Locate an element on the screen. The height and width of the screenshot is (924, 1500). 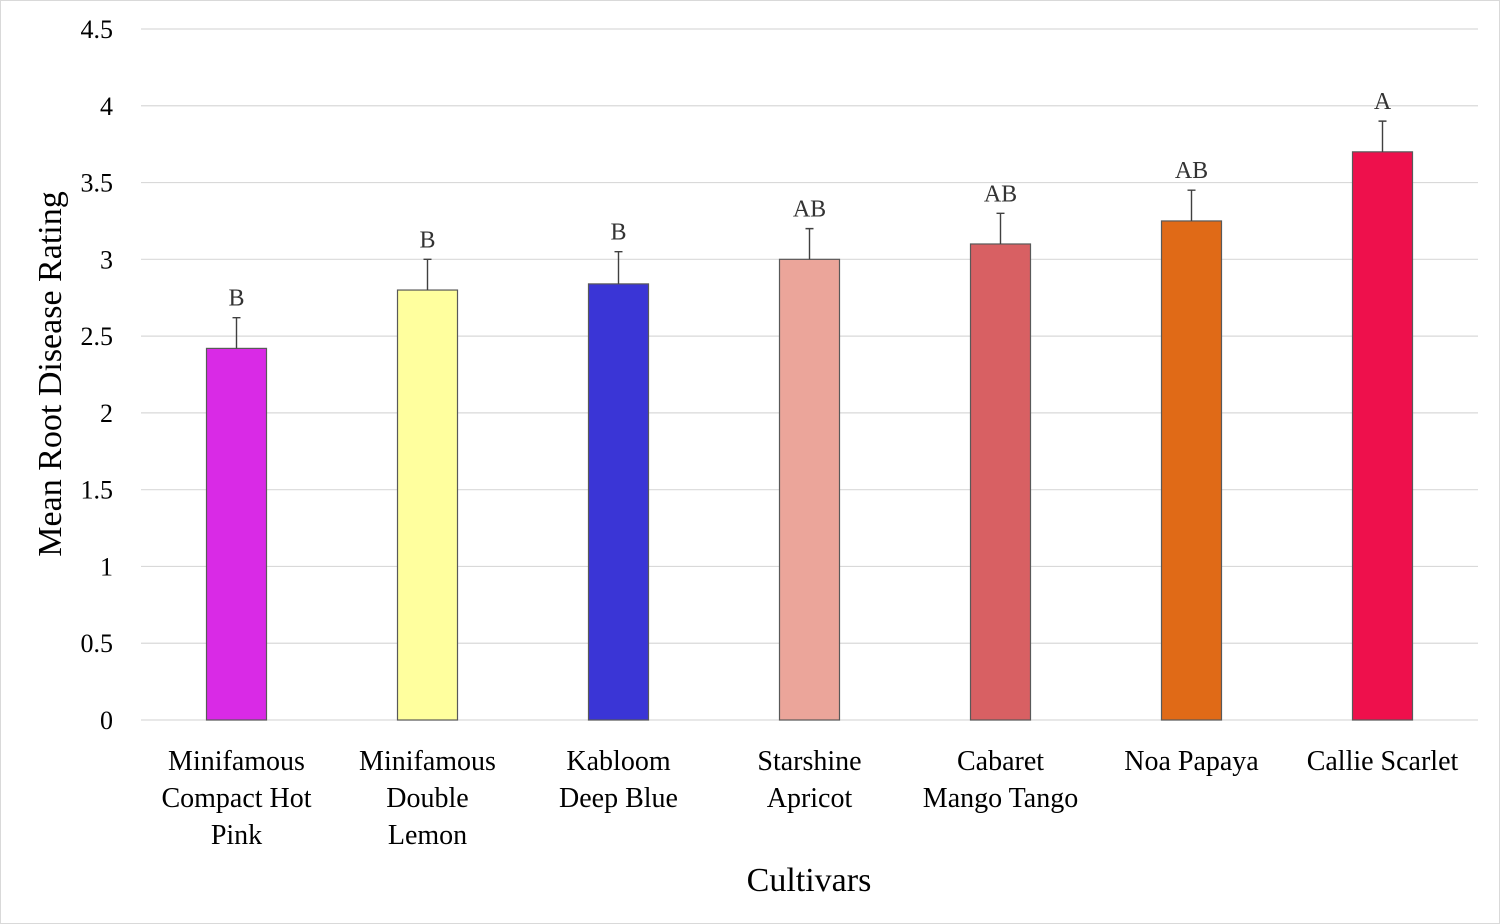
x-tick-label-line: Double is located at coordinates (427, 798).